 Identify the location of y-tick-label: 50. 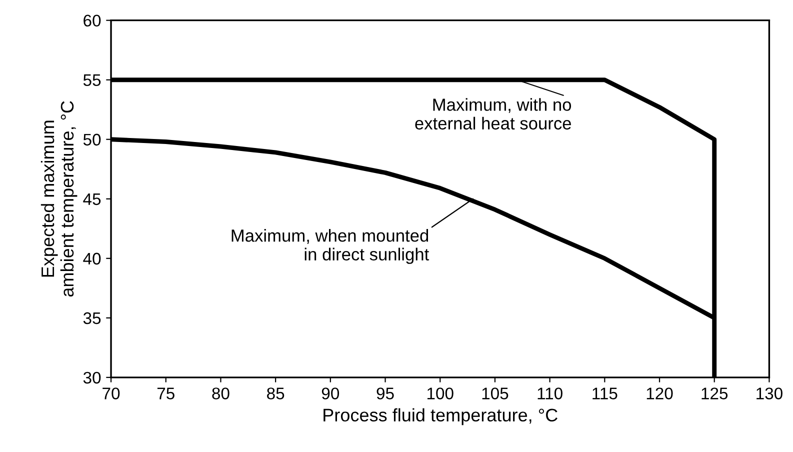
(92, 140).